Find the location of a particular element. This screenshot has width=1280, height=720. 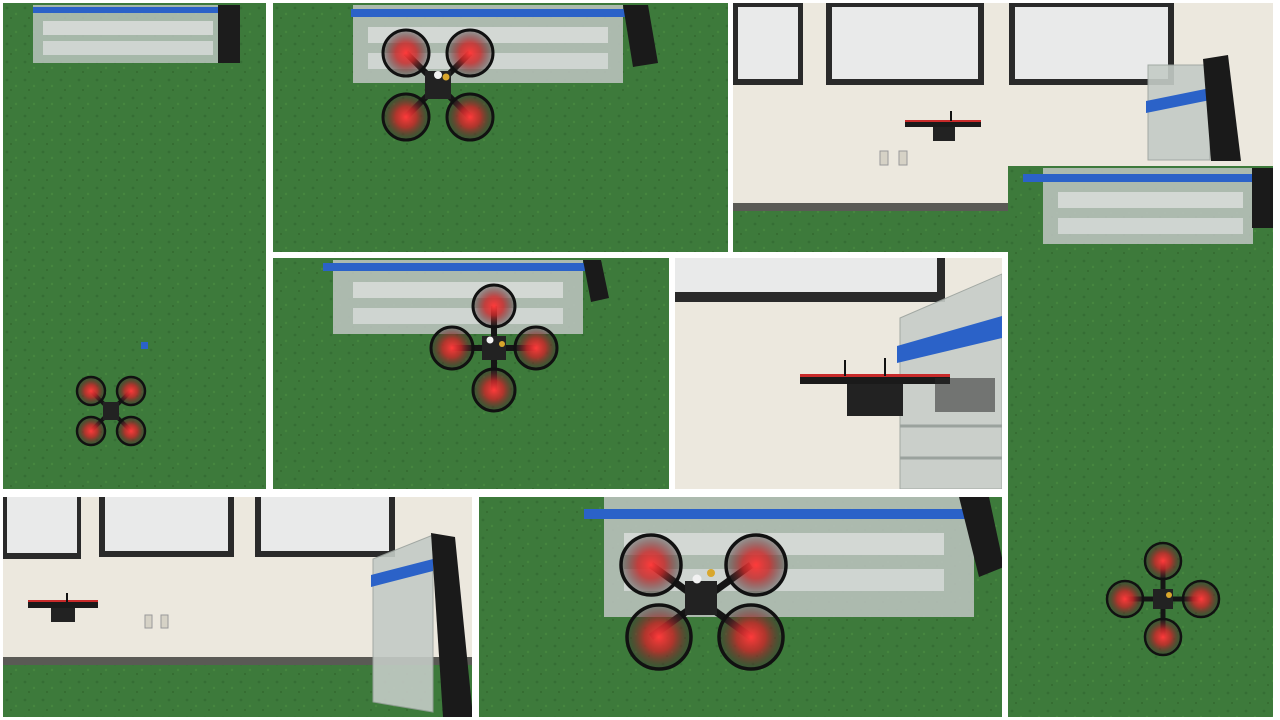

blue-marker is located at coordinates (144, 345).